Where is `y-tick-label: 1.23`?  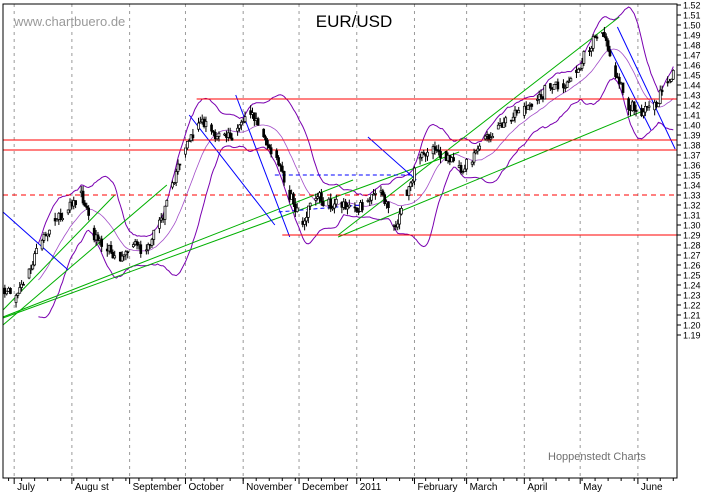 y-tick-label: 1.23 is located at coordinates (692, 296).